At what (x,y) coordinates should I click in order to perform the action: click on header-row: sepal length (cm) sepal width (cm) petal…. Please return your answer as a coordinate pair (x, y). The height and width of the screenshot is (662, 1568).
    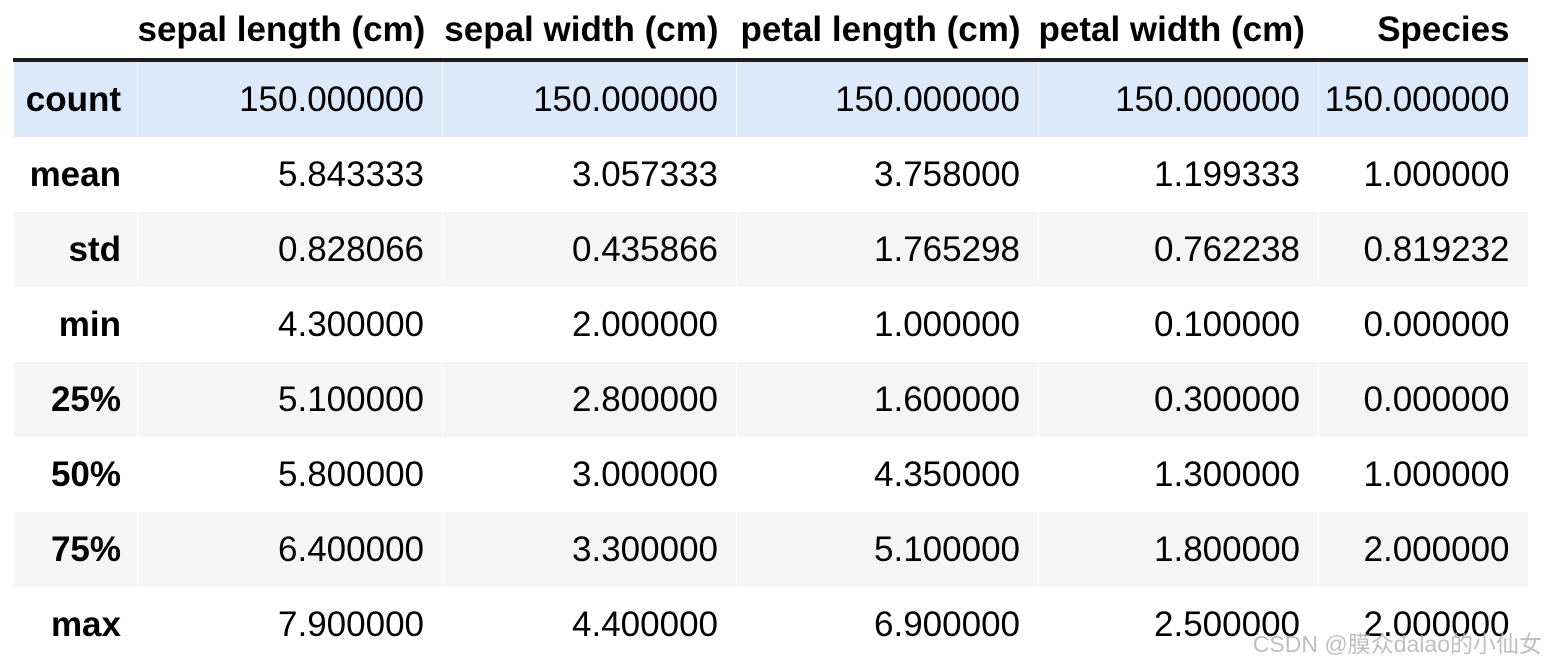
    Looking at the image, I should click on (770, 31).